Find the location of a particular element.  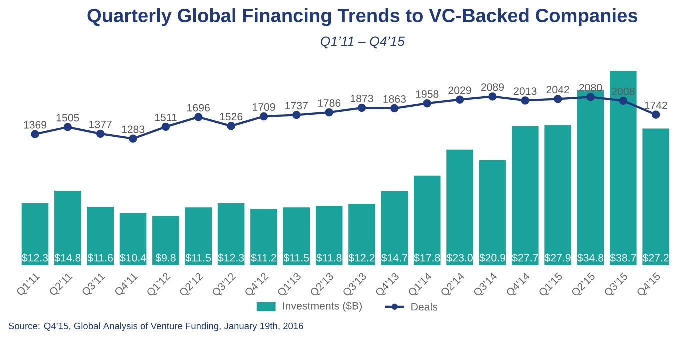

data-label: $9.8 is located at coordinates (166, 258).